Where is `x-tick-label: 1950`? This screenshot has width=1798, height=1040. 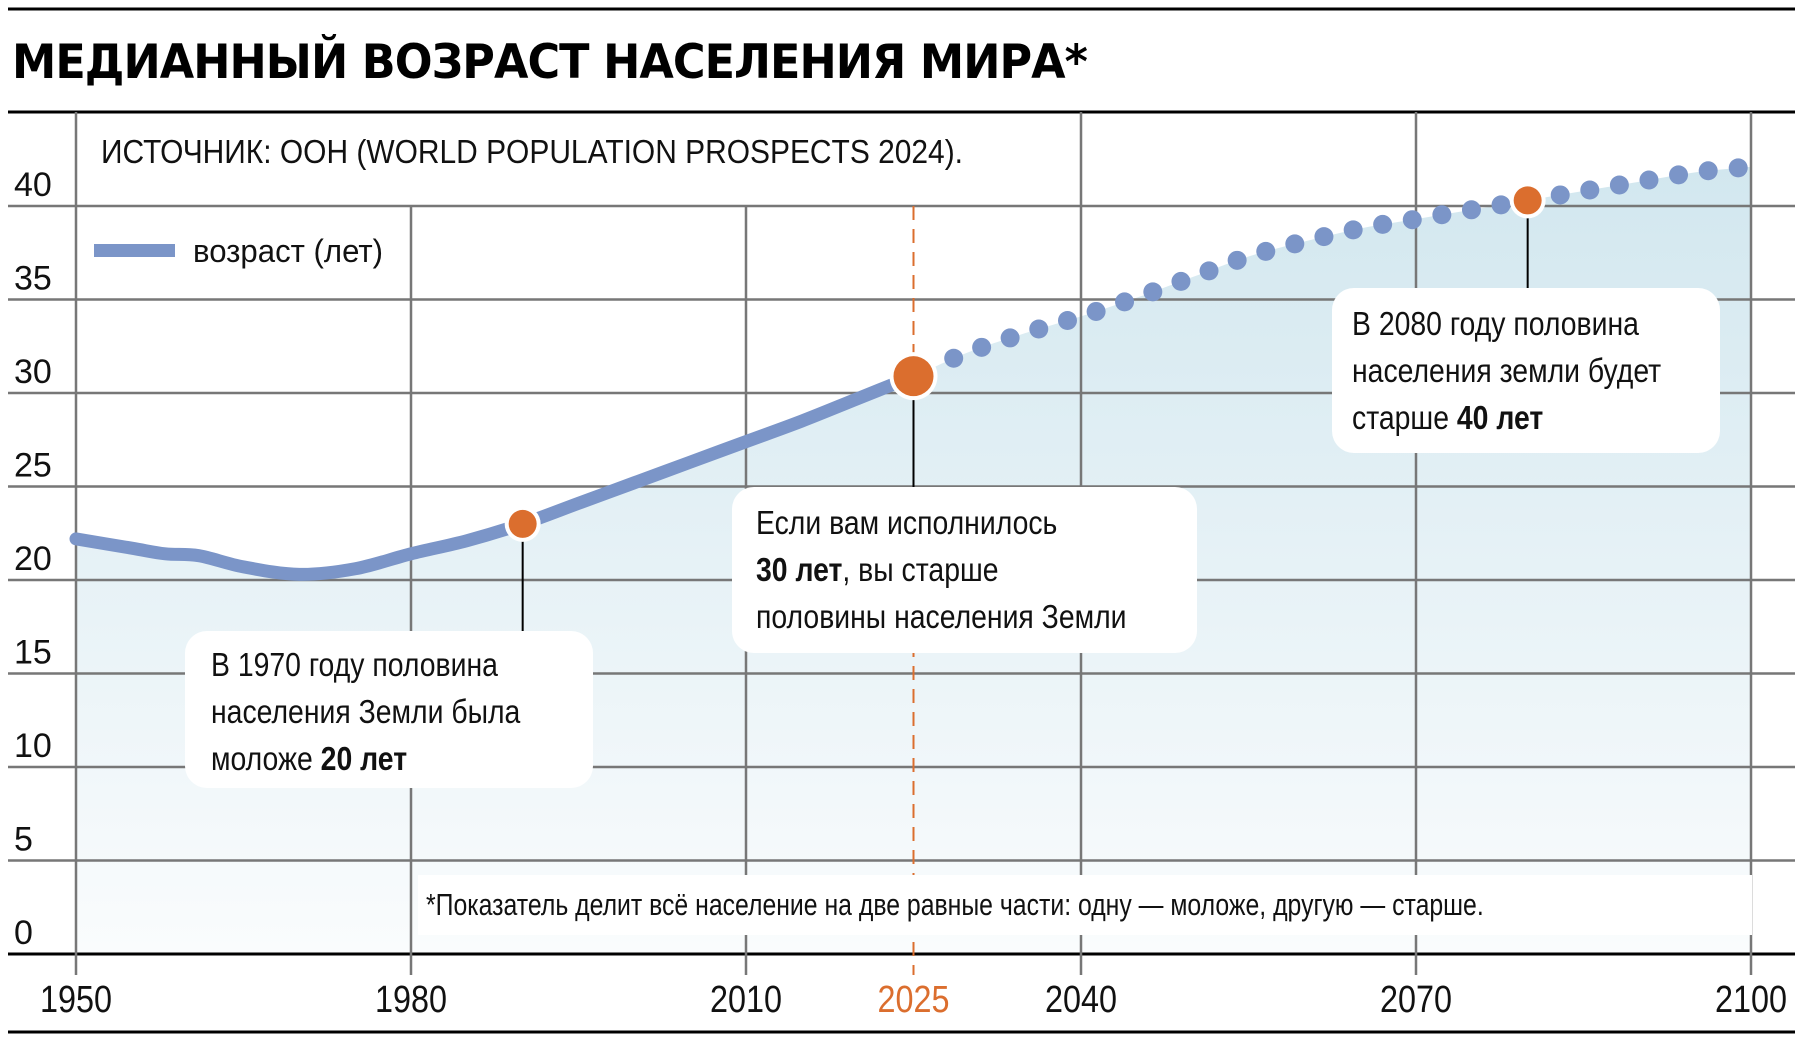
x-tick-label: 1950 is located at coordinates (76, 1000).